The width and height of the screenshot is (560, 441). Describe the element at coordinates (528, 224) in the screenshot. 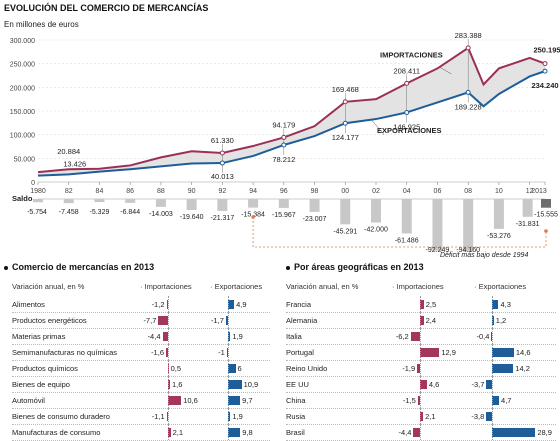

I see `saldo-value-label: -31.831` at that location.